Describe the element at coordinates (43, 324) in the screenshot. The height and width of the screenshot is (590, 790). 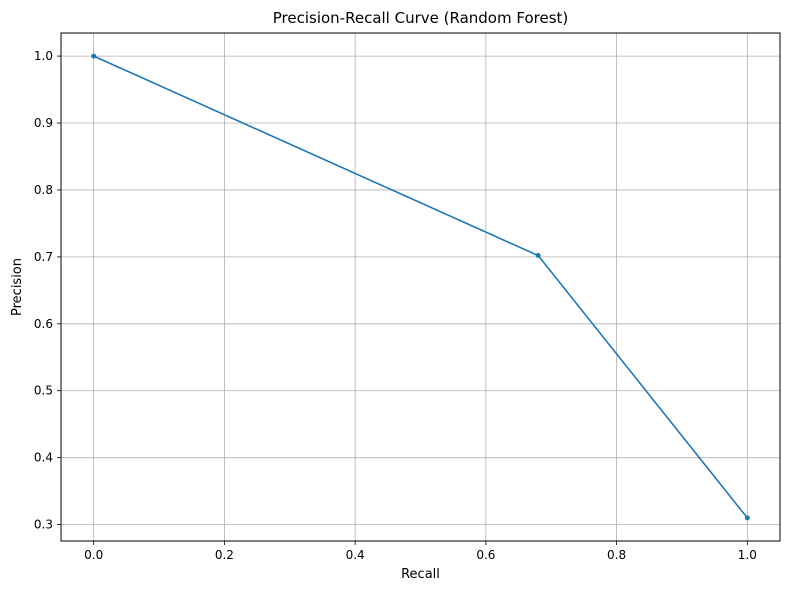
I see `y-tick-label: 0.6` at that location.